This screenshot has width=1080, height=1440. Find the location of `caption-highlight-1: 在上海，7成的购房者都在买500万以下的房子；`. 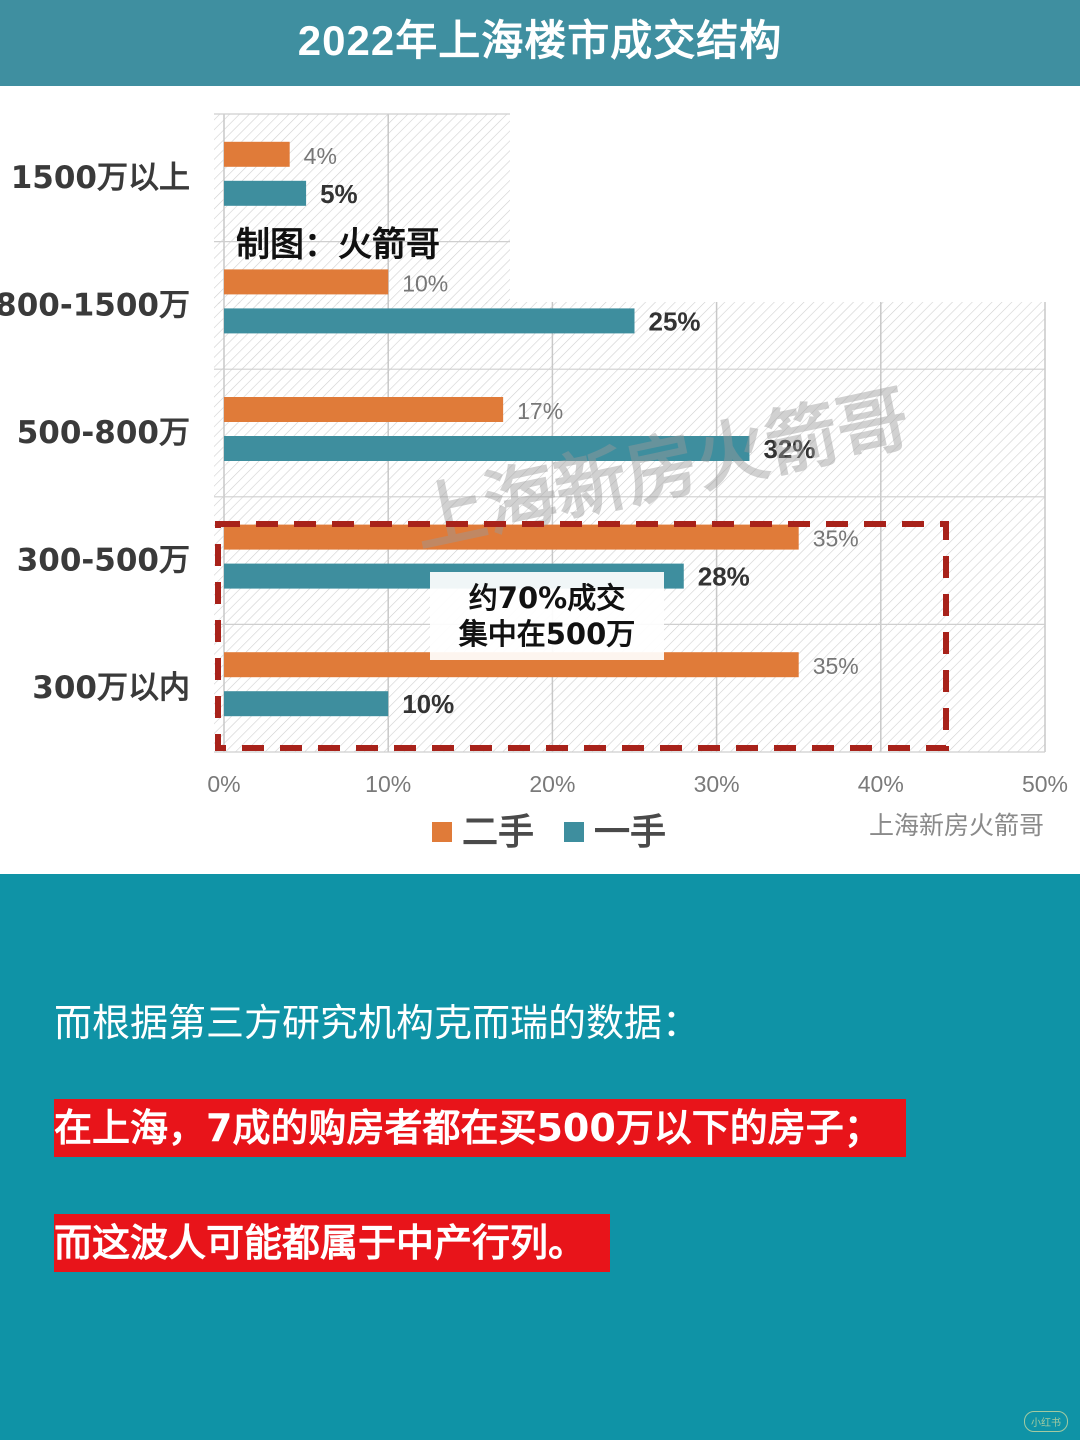

caption-highlight-1: 在上海，7成的购房者都在买500万以下的房子； is located at coordinates (480, 1128).